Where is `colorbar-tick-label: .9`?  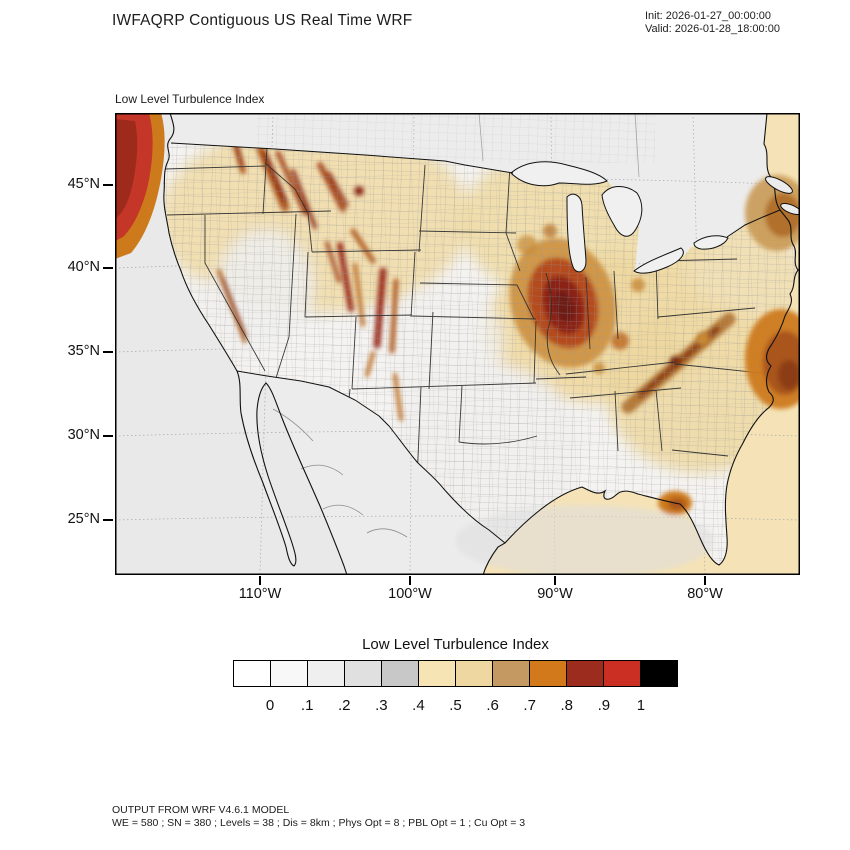
colorbar-tick-label: .9 is located at coordinates (604, 705).